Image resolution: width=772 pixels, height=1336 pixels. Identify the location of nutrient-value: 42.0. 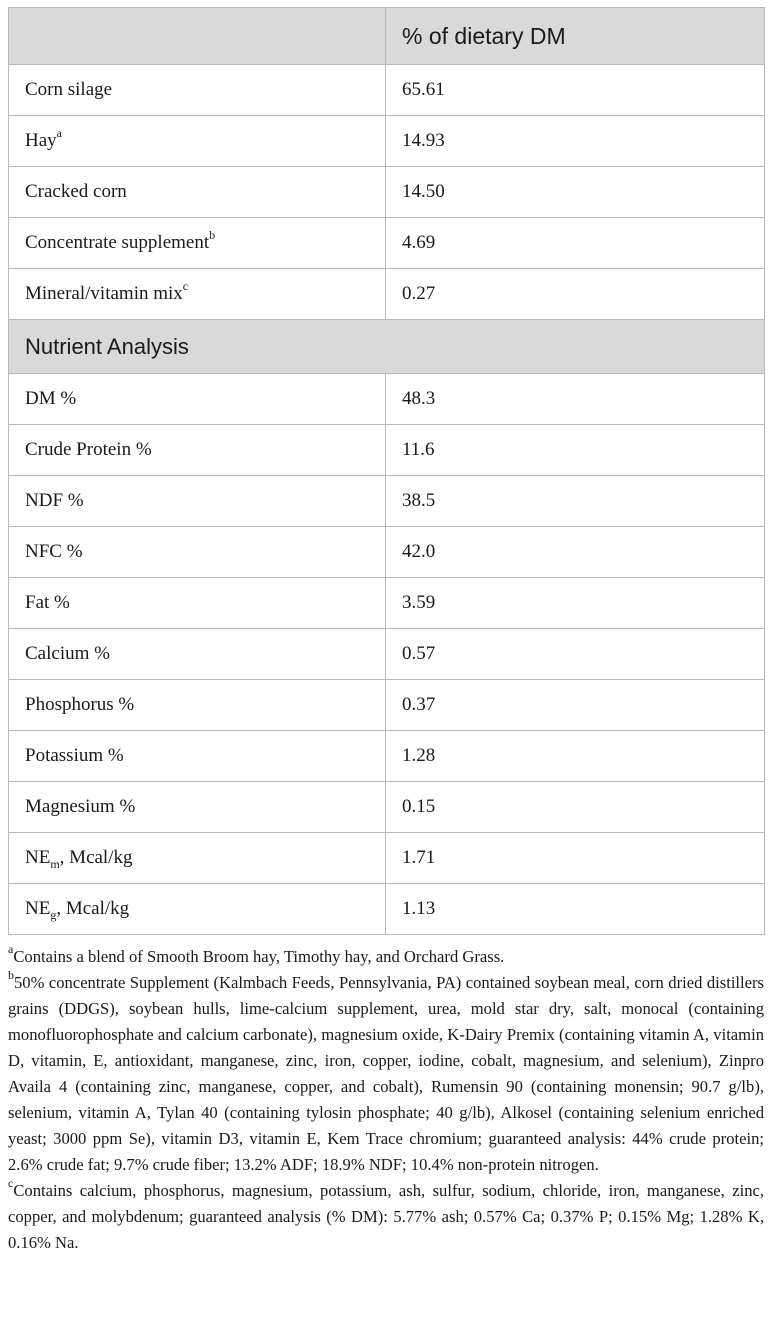
(575, 552).